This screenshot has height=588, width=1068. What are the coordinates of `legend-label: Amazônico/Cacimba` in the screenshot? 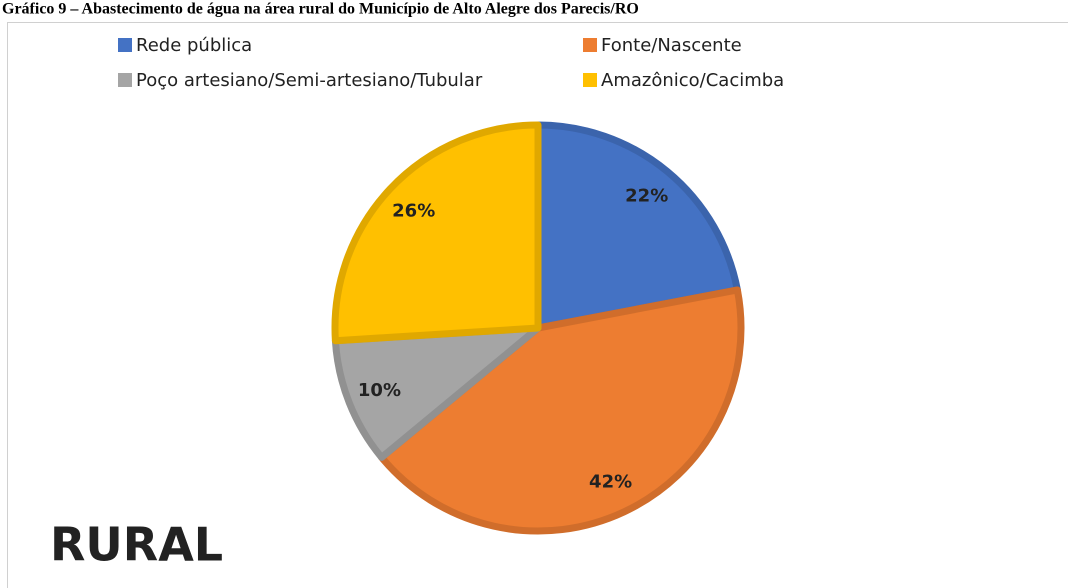 It's located at (692, 80).